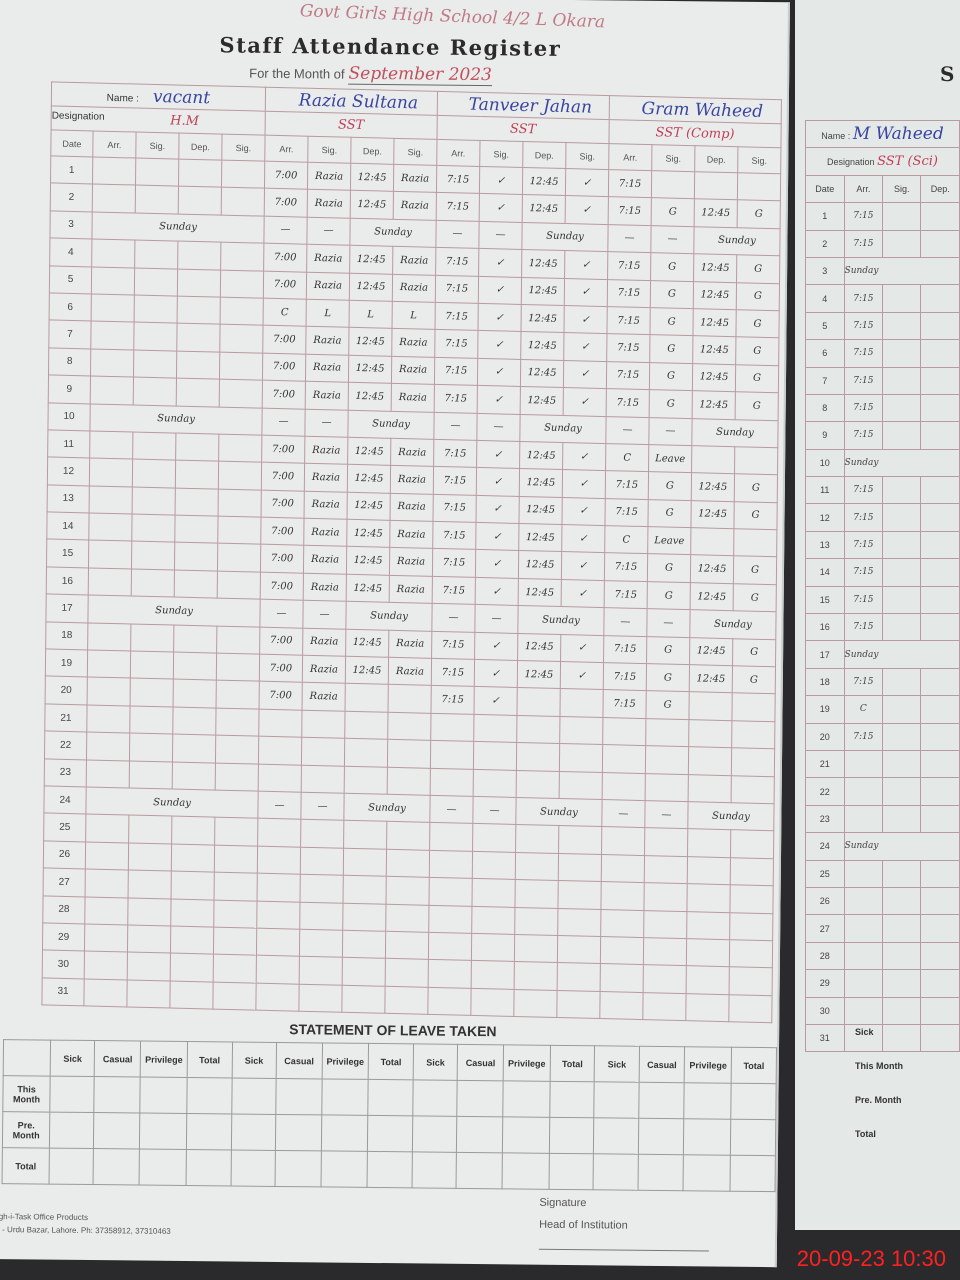 The height and width of the screenshot is (1280, 960). I want to click on page2-table-row: 27, so click(882, 928).